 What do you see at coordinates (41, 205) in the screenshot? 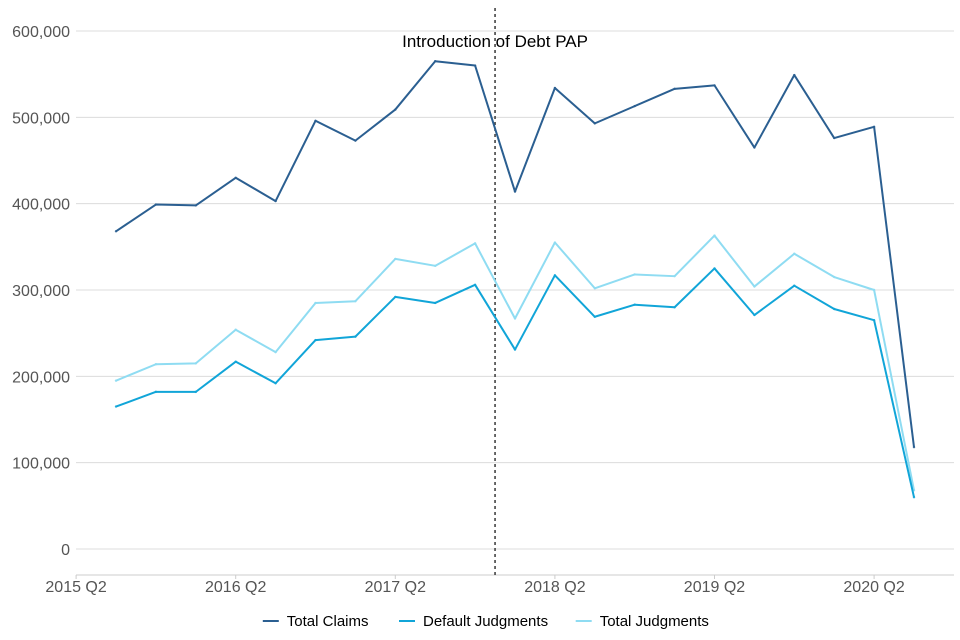
I see `y-tick-label-400000: 400,000` at bounding box center [41, 205].